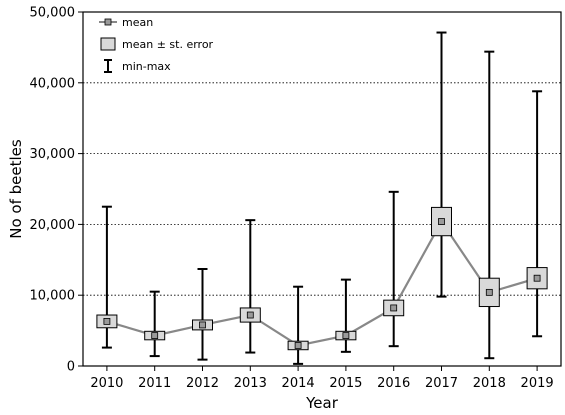 This screenshot has height=415, width=565. Describe the element at coordinates (108, 44) in the screenshot. I see `legend-se-box` at that location.